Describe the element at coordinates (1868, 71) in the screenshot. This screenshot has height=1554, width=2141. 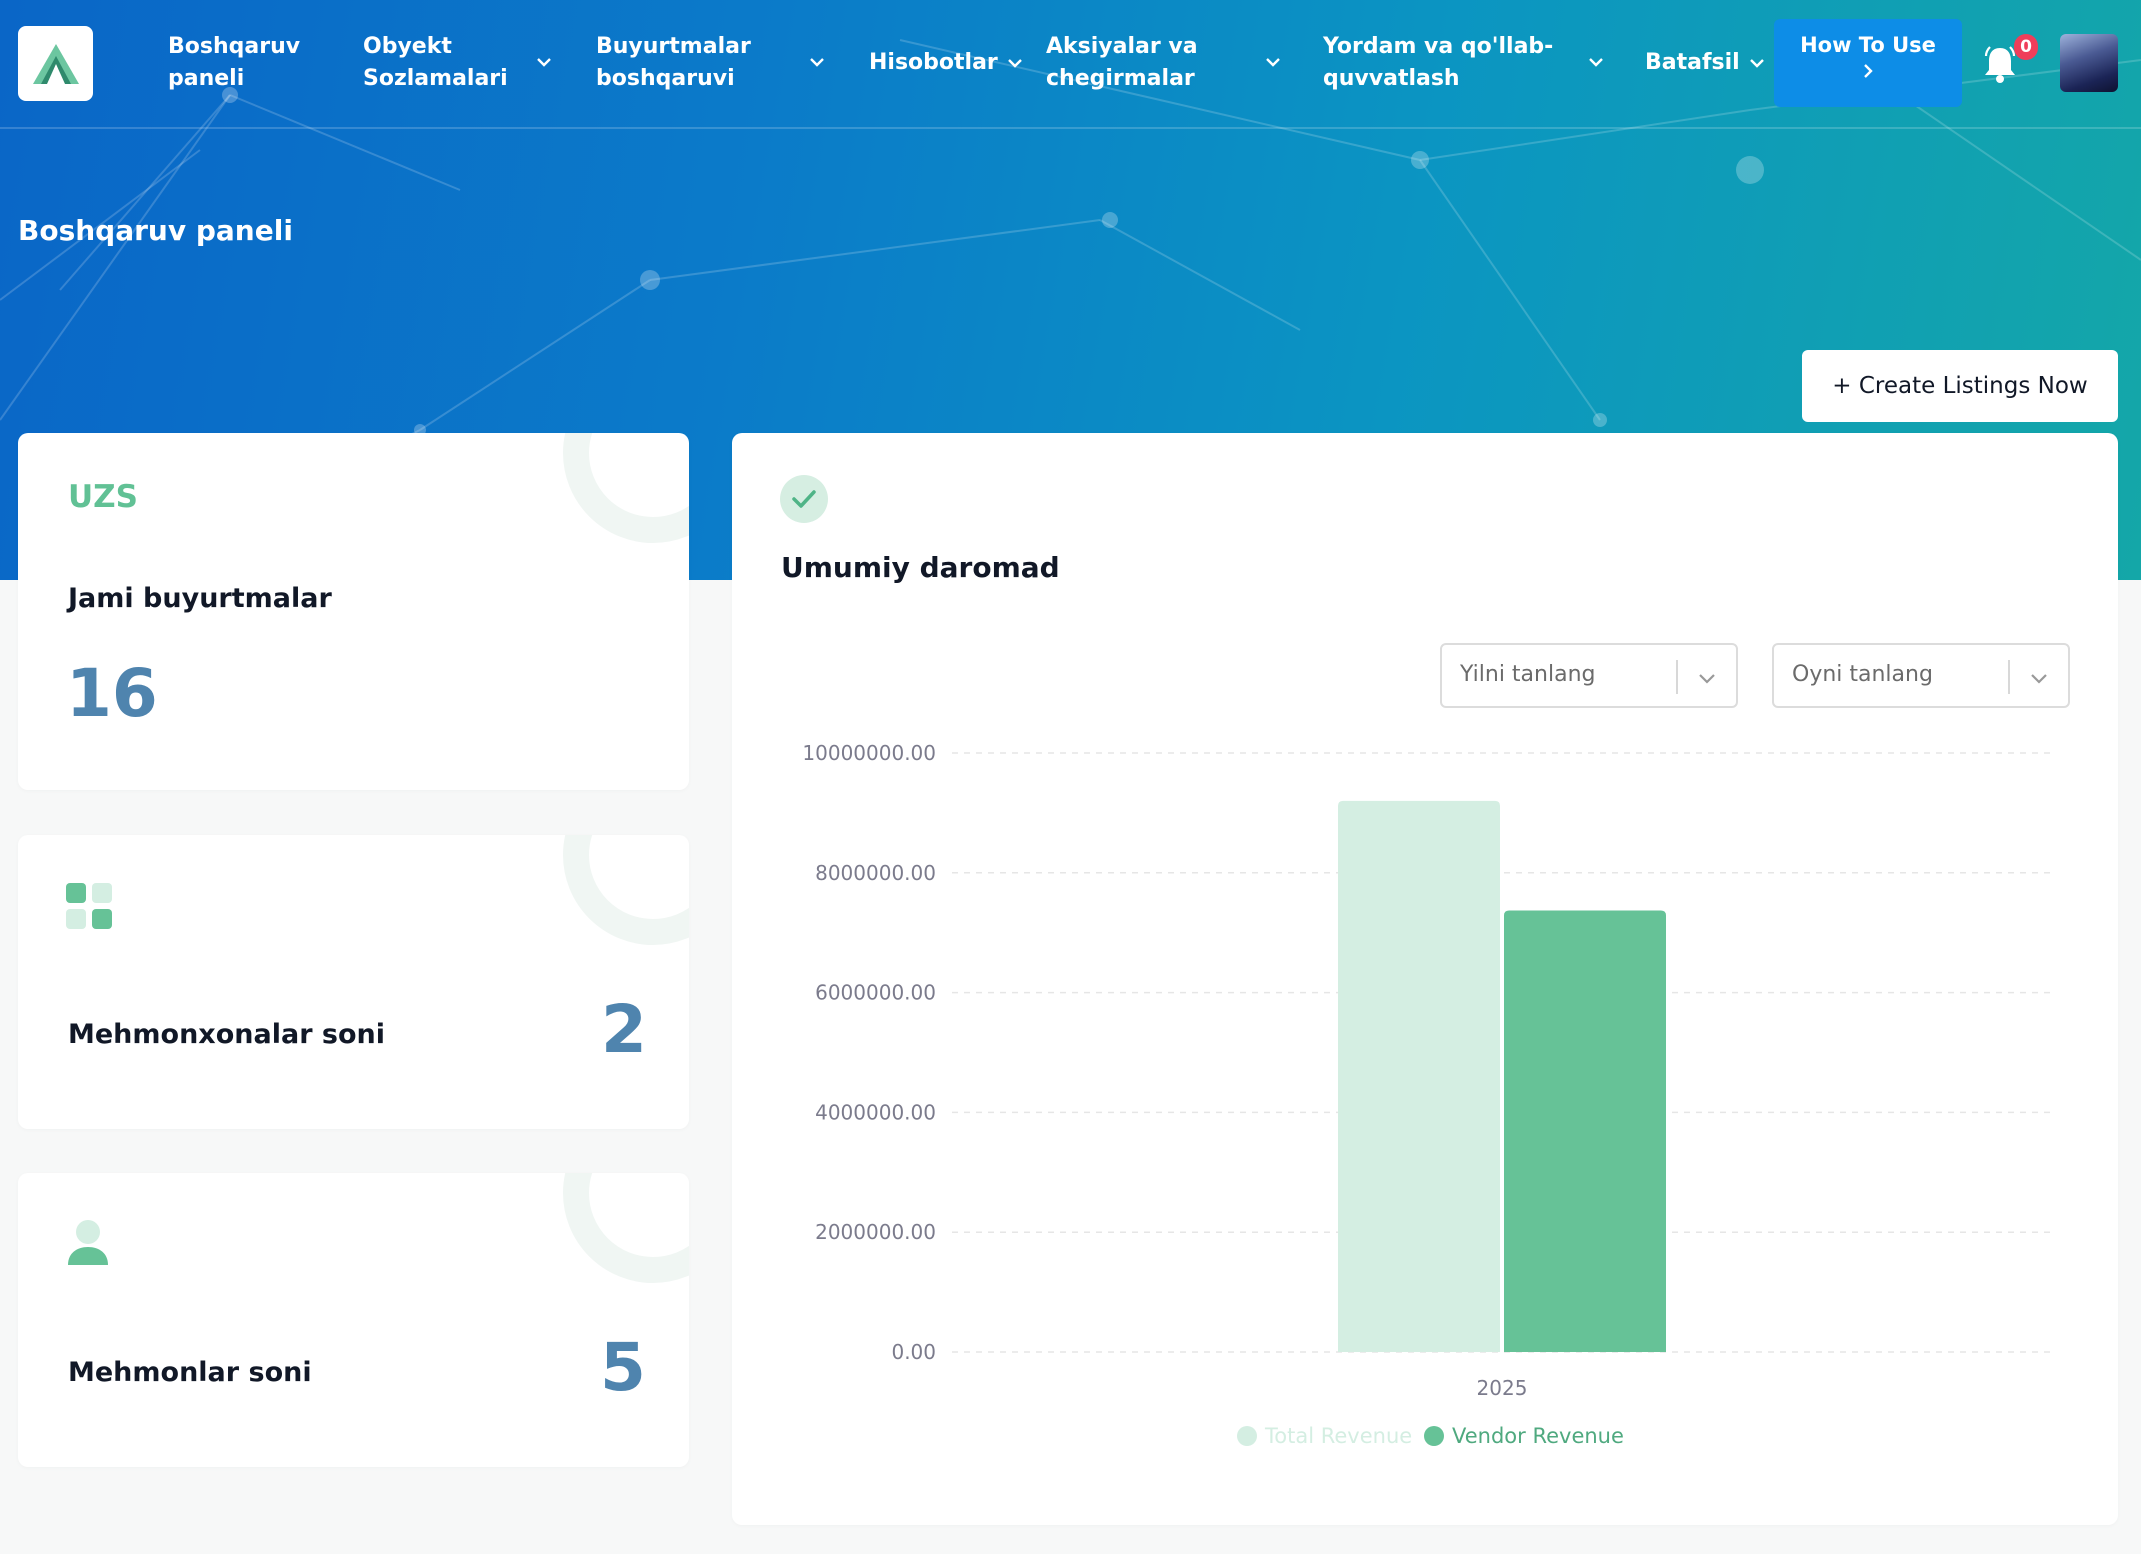
I see `chevron-right-icon` at that location.